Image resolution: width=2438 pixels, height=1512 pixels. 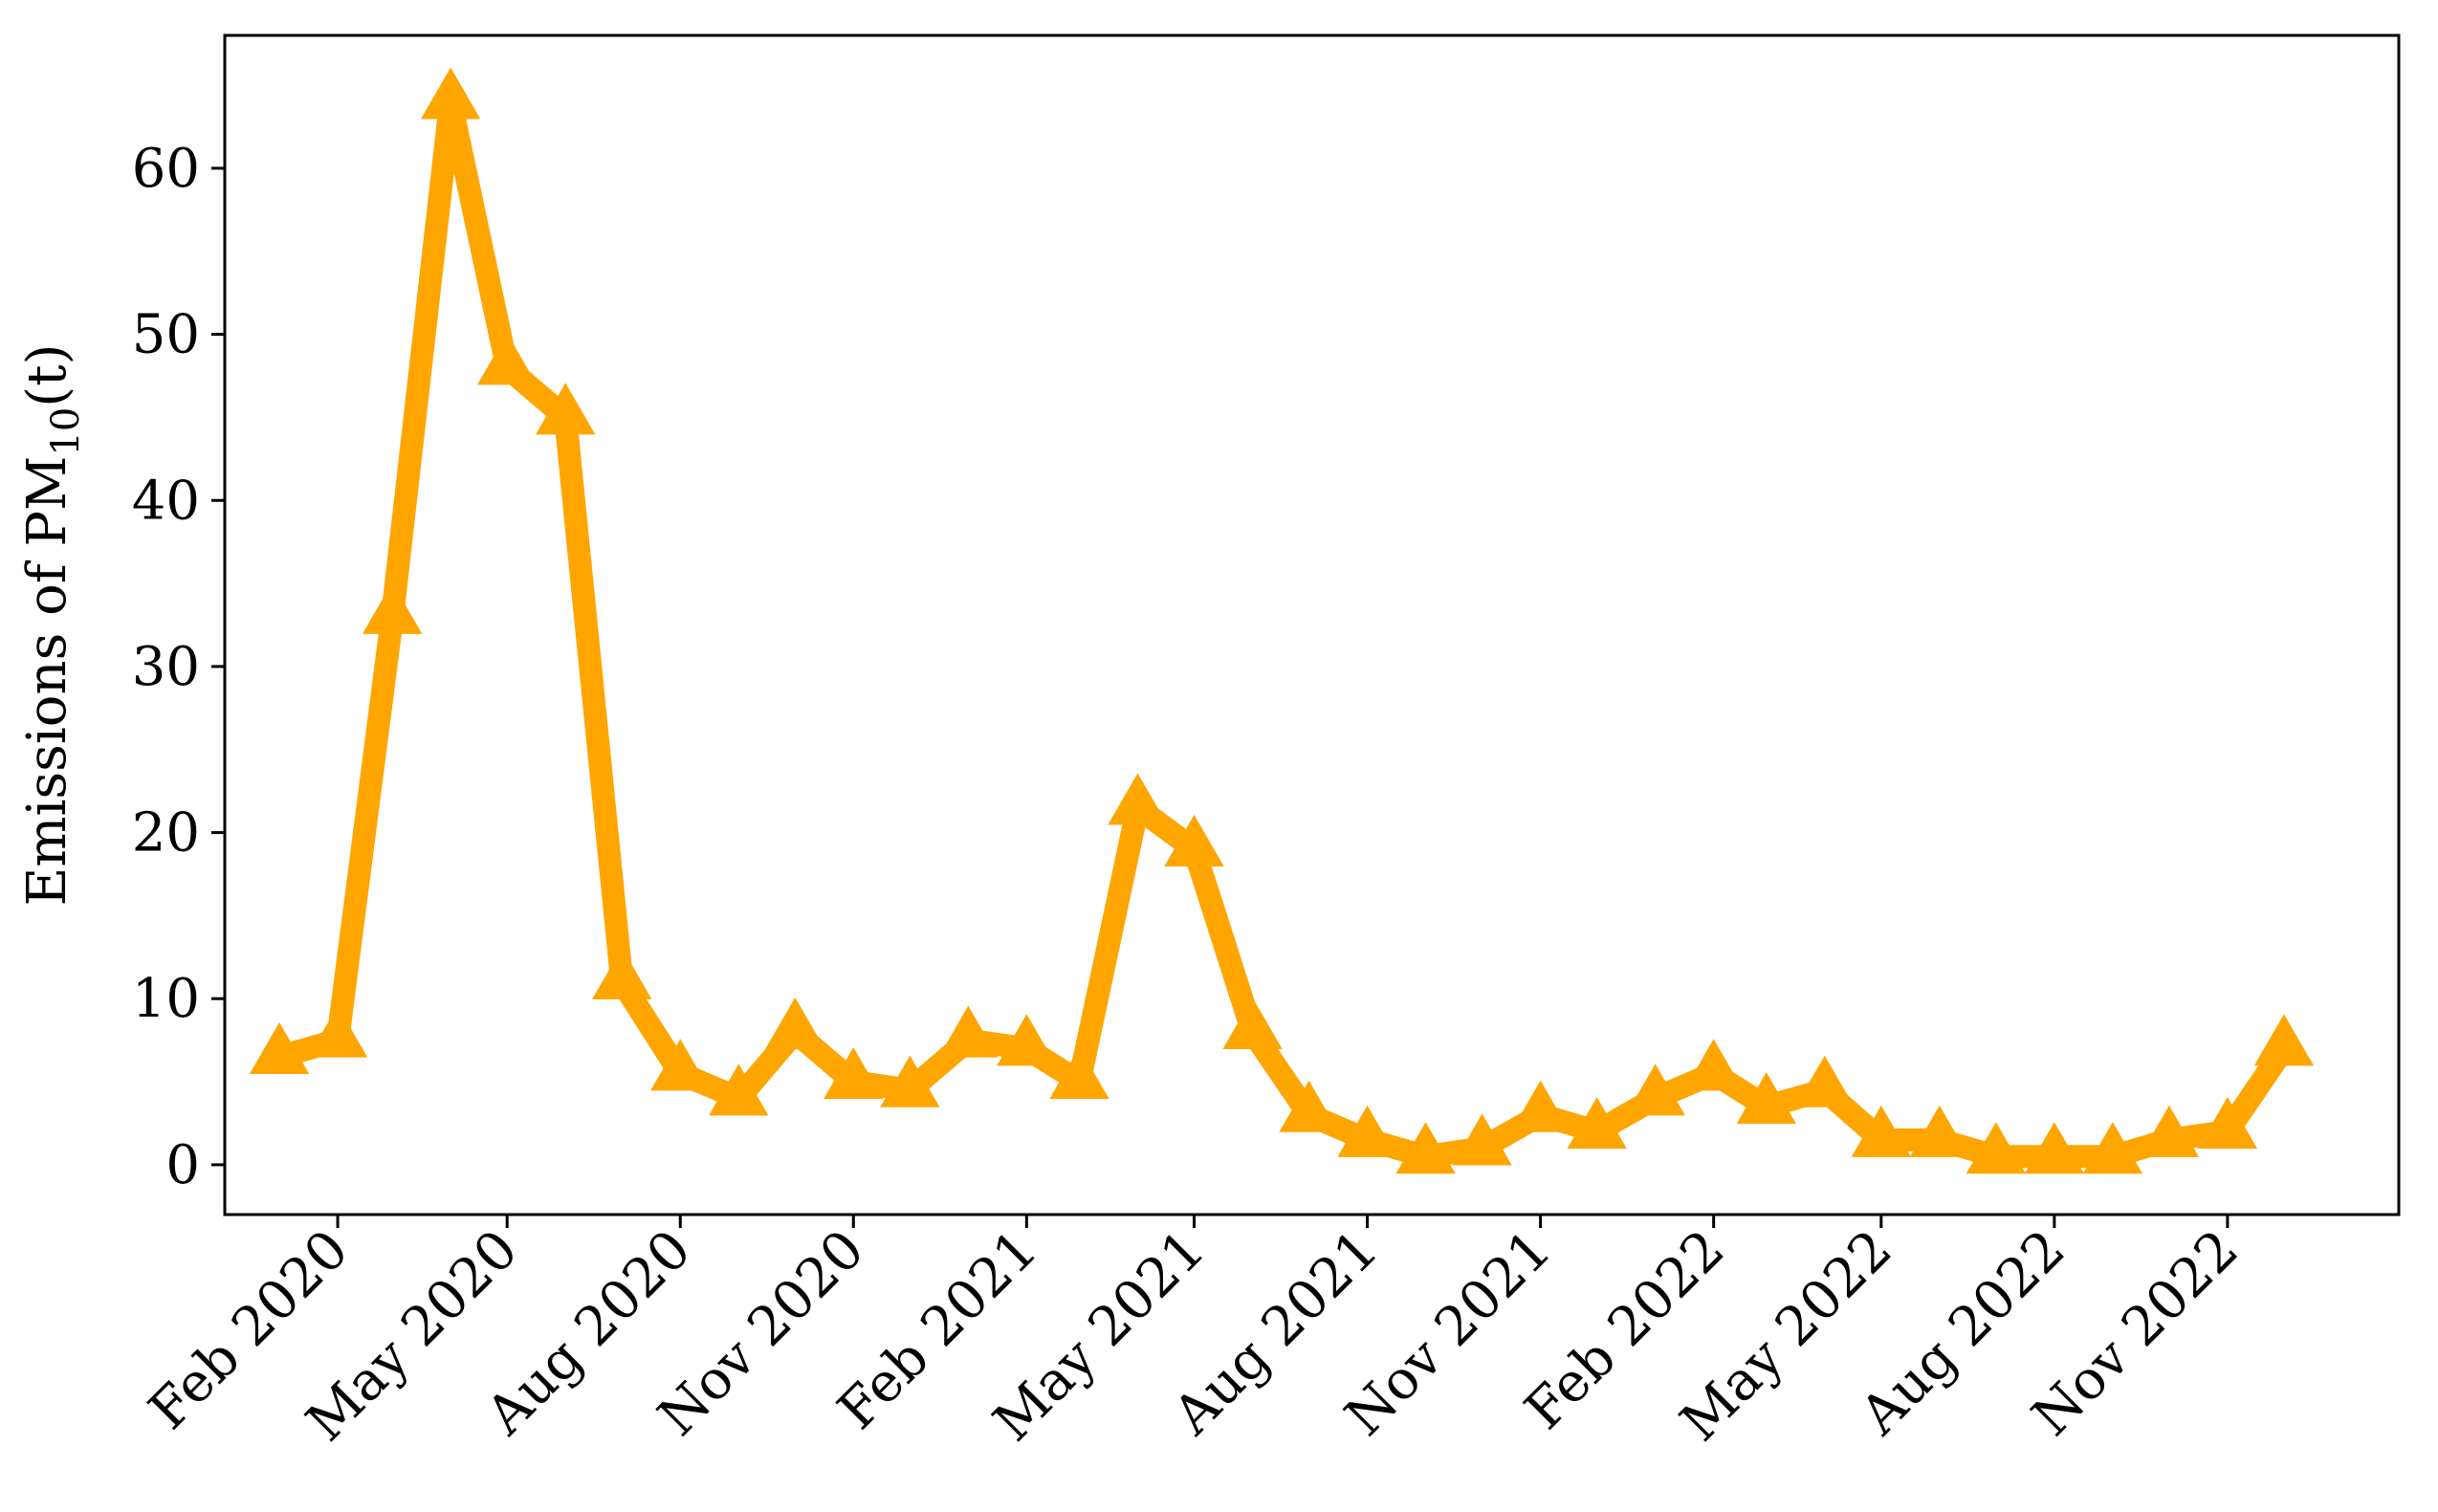 What do you see at coordinates (166, 335) in the screenshot?
I see `y-tick-label: 50` at bounding box center [166, 335].